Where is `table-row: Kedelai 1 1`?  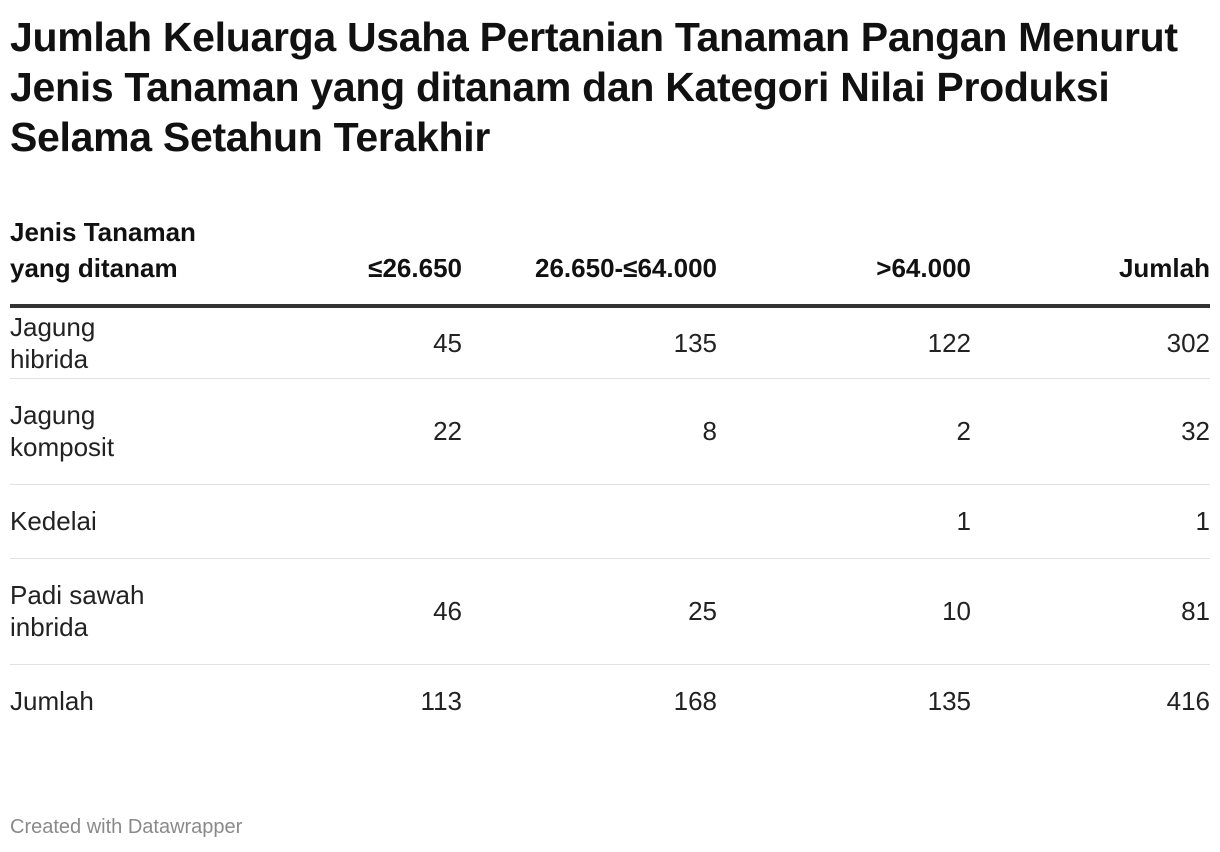 table-row: Kedelai 1 1 is located at coordinates (610, 521).